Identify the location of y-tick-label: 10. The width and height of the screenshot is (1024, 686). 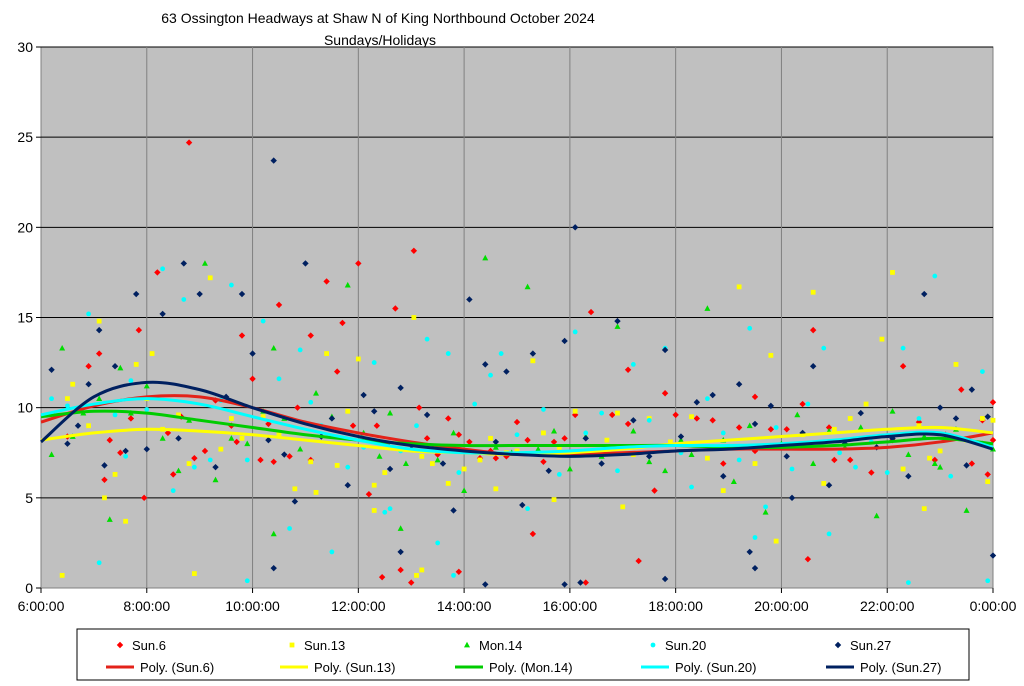
(25, 408).